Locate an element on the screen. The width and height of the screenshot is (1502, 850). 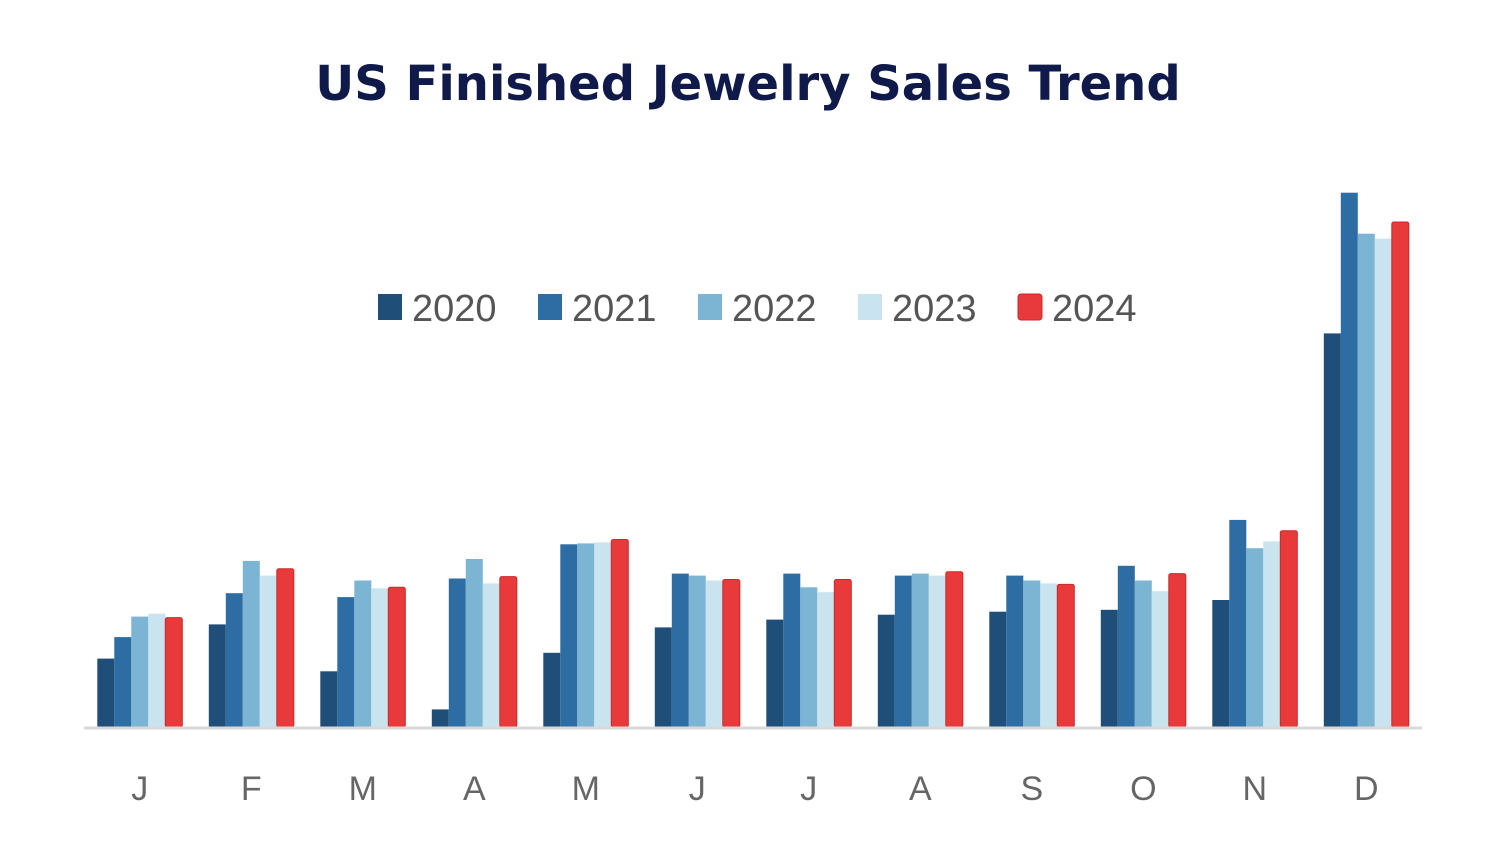
legend-label: 2021 is located at coordinates (614, 309).